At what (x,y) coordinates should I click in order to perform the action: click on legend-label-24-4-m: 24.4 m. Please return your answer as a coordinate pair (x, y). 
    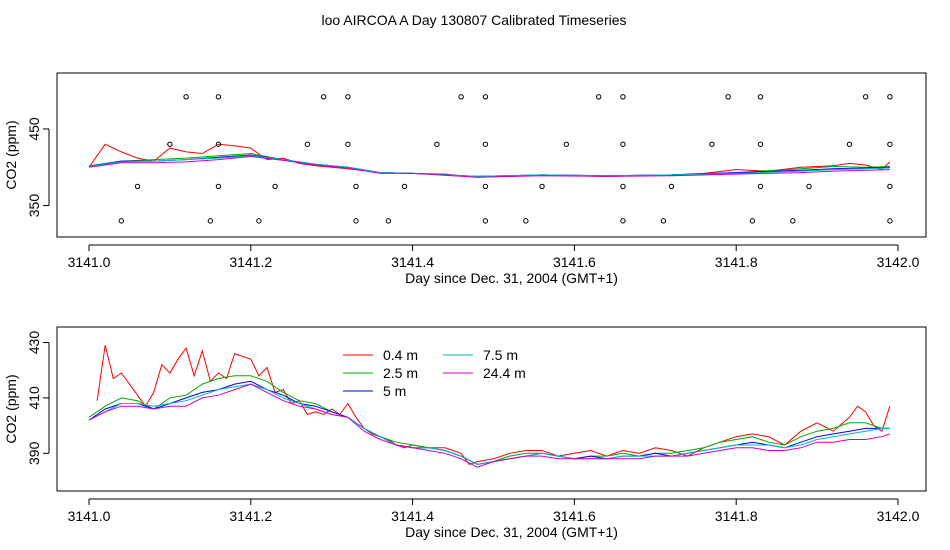
    Looking at the image, I should click on (504, 373).